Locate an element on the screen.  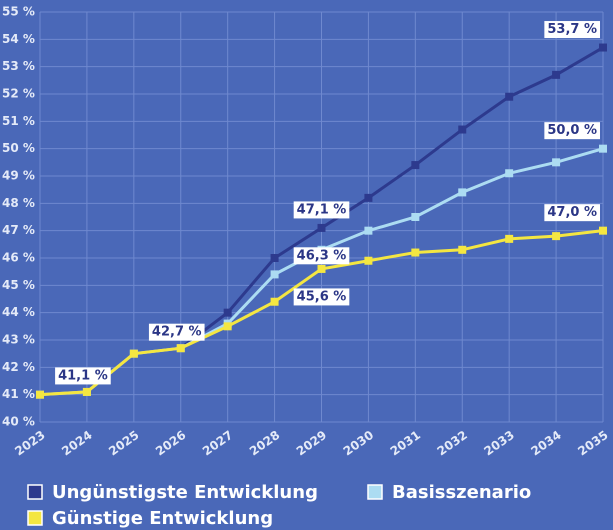
data-label-text: 41,1 % is located at coordinates (83, 375).